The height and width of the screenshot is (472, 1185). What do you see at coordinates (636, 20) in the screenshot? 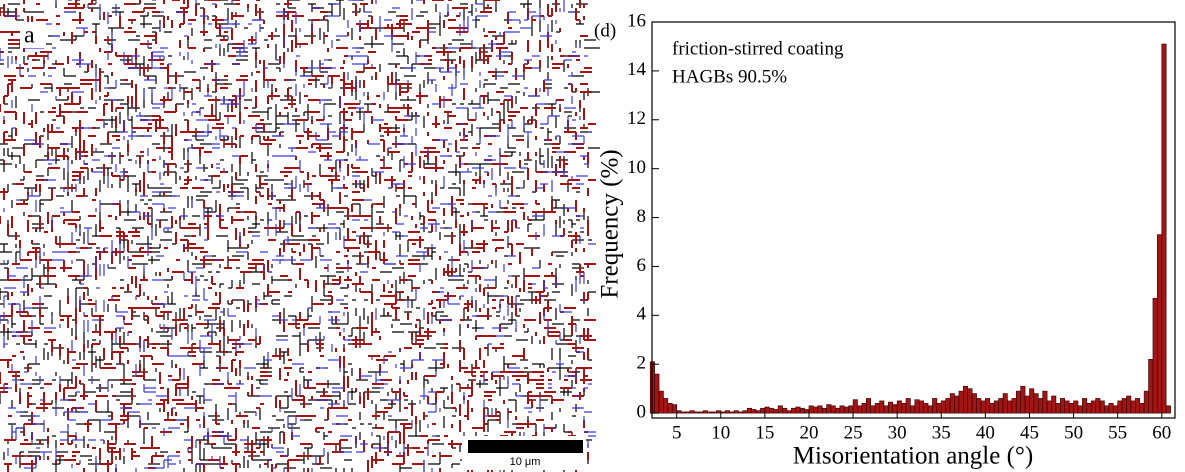
I see `y-tick-label: 16` at bounding box center [636, 20].